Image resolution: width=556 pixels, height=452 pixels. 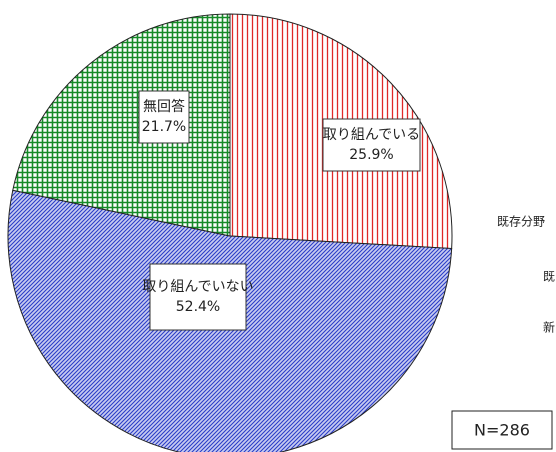 I want to click on n-label: N=286, so click(x=502, y=430).